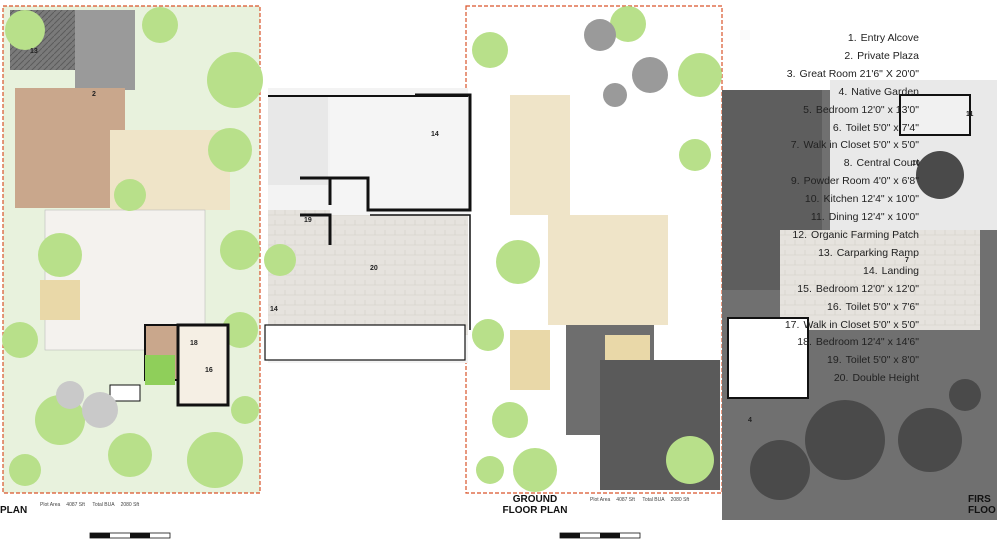  What do you see at coordinates (841, 378) in the screenshot?
I see `legend-number: 20.` at bounding box center [841, 378].